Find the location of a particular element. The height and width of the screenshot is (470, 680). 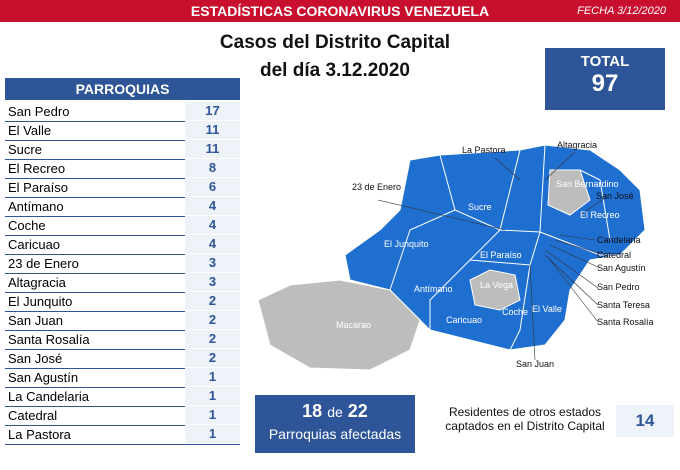

table-row: La Candelaria 1 is located at coordinates (122, 397).